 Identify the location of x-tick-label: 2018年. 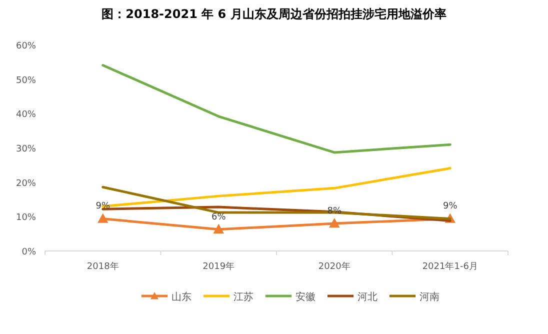
(102, 266).